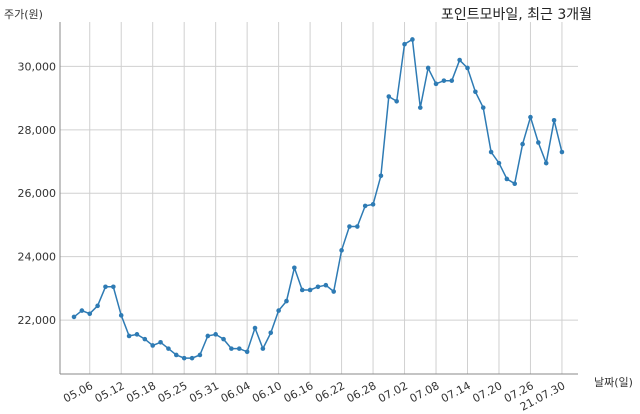 This screenshot has width=640, height=414. What do you see at coordinates (141, 392) in the screenshot?
I see `x-tick-label: 05.18` at bounding box center [141, 392].